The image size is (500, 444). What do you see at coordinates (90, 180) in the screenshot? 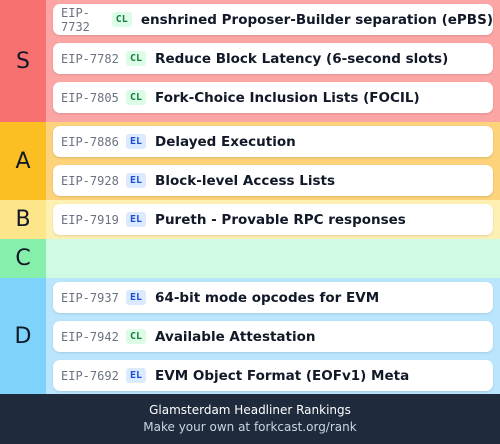
I see `eip-number: EIP-7928` at bounding box center [90, 180].